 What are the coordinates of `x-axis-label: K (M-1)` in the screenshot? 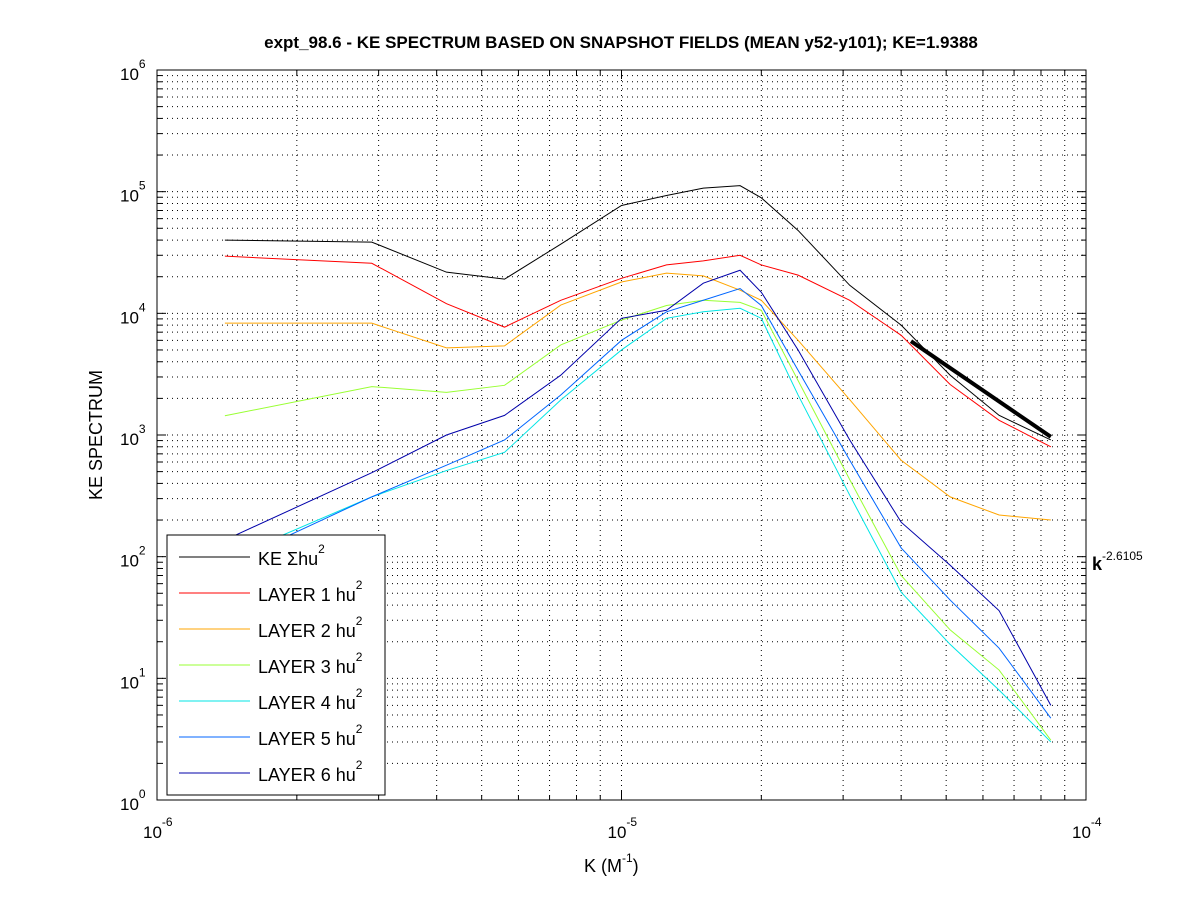 It's located at (611, 863).